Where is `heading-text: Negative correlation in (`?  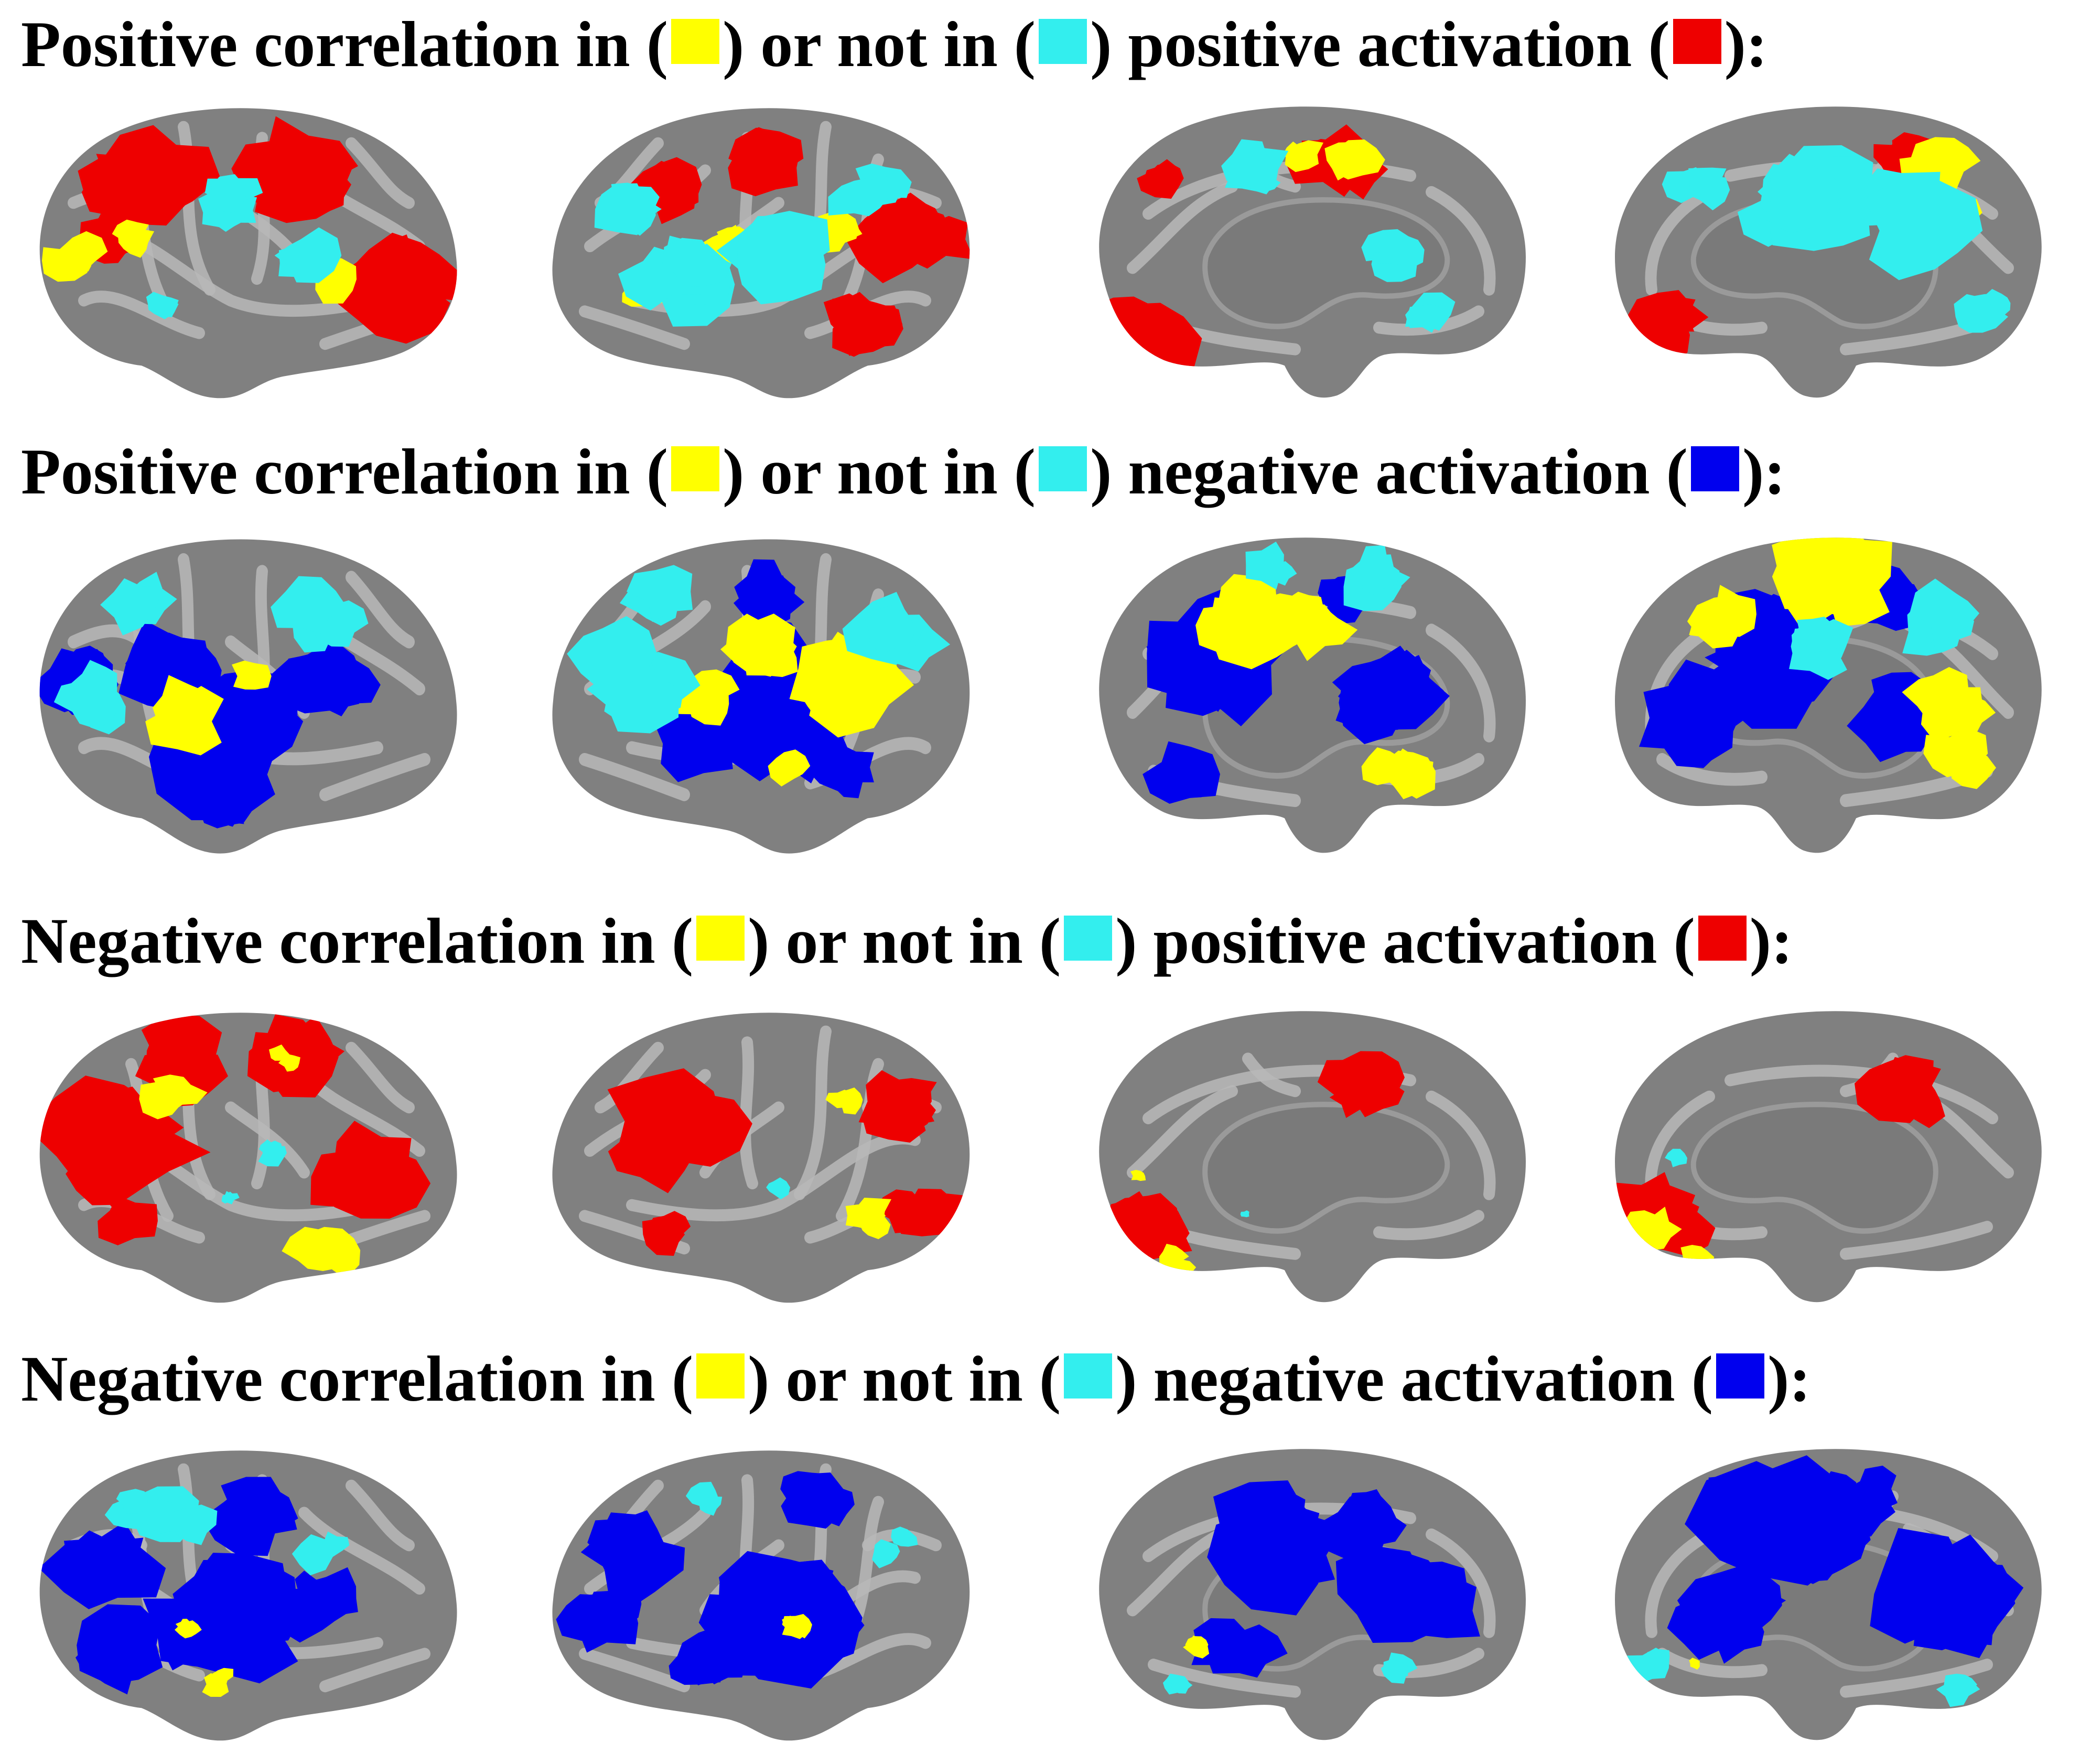 heading-text: Negative correlation in ( is located at coordinates (357, 1379).